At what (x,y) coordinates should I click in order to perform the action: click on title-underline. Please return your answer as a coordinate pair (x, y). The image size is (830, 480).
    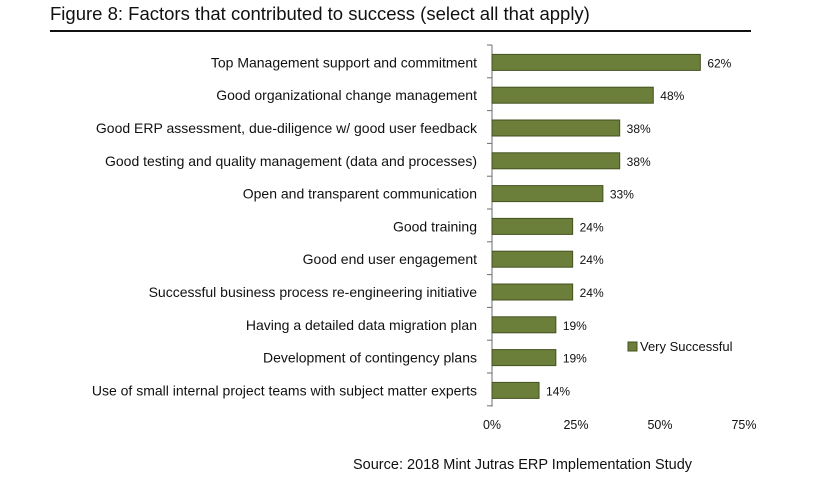
    Looking at the image, I should click on (400, 31).